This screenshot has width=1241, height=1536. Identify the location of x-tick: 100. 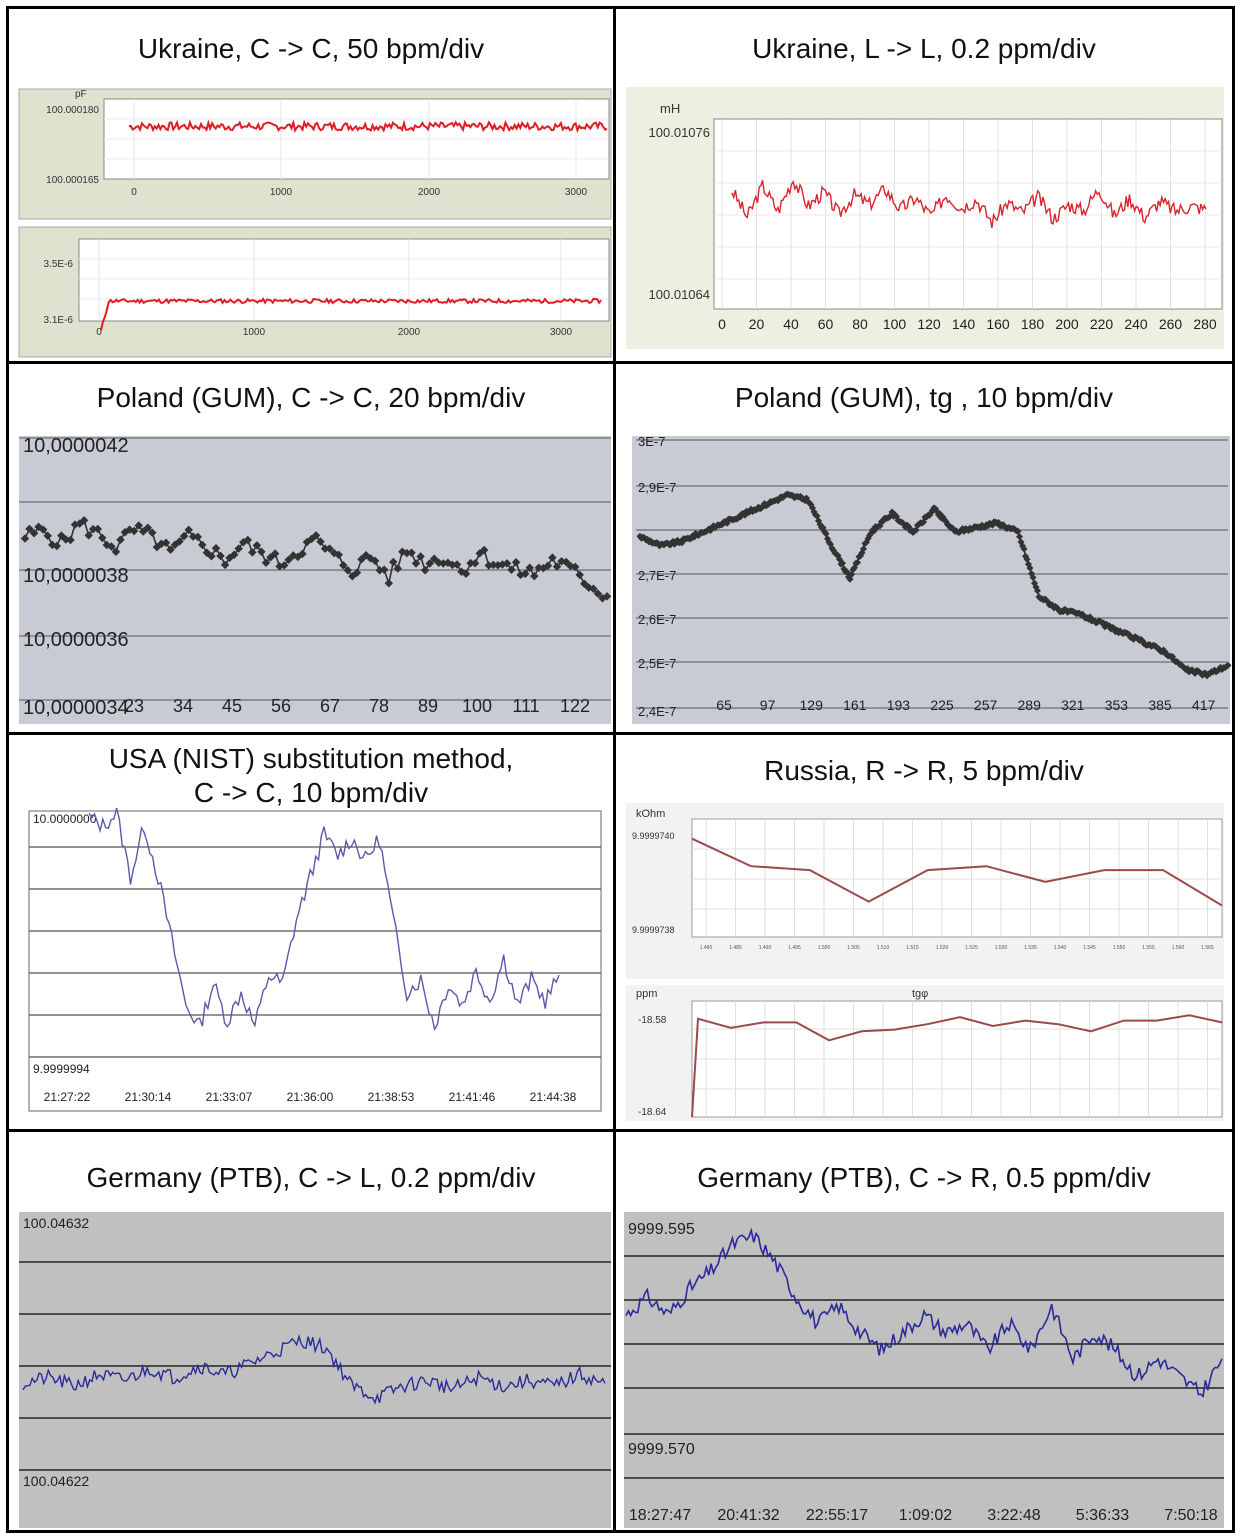
(477, 706).